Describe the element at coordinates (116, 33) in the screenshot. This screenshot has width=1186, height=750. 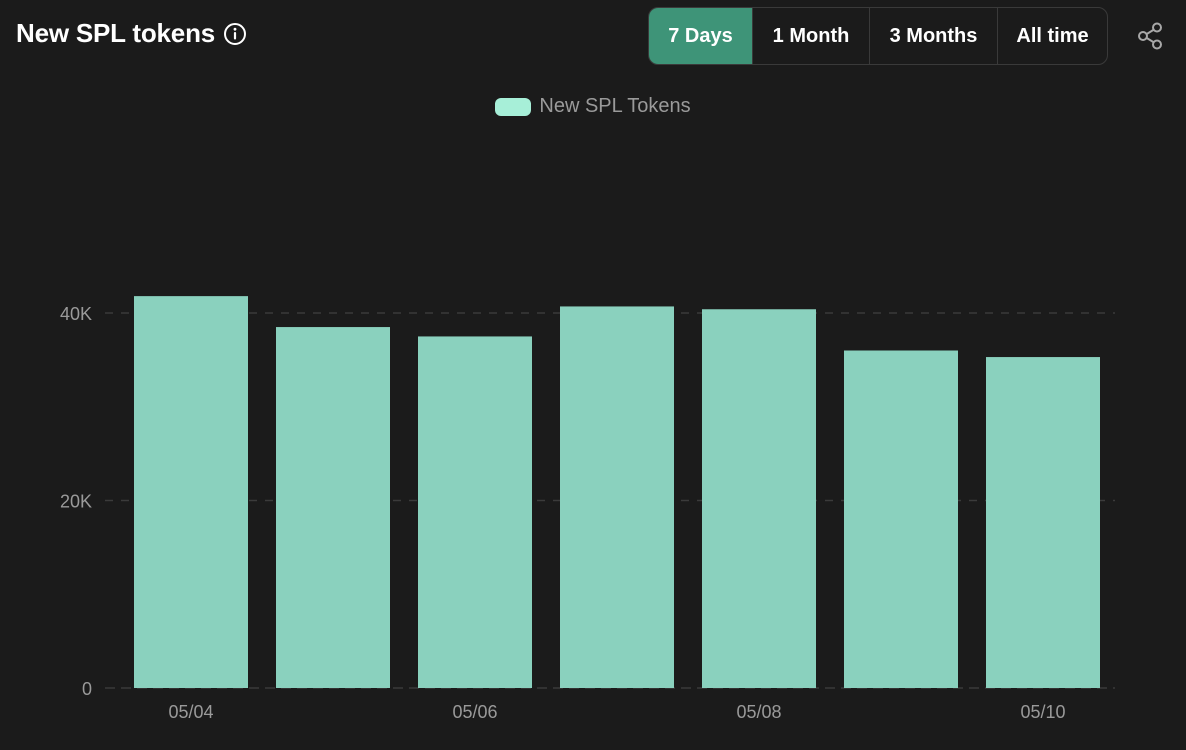
I see `chart-title: New SPL tokens` at that location.